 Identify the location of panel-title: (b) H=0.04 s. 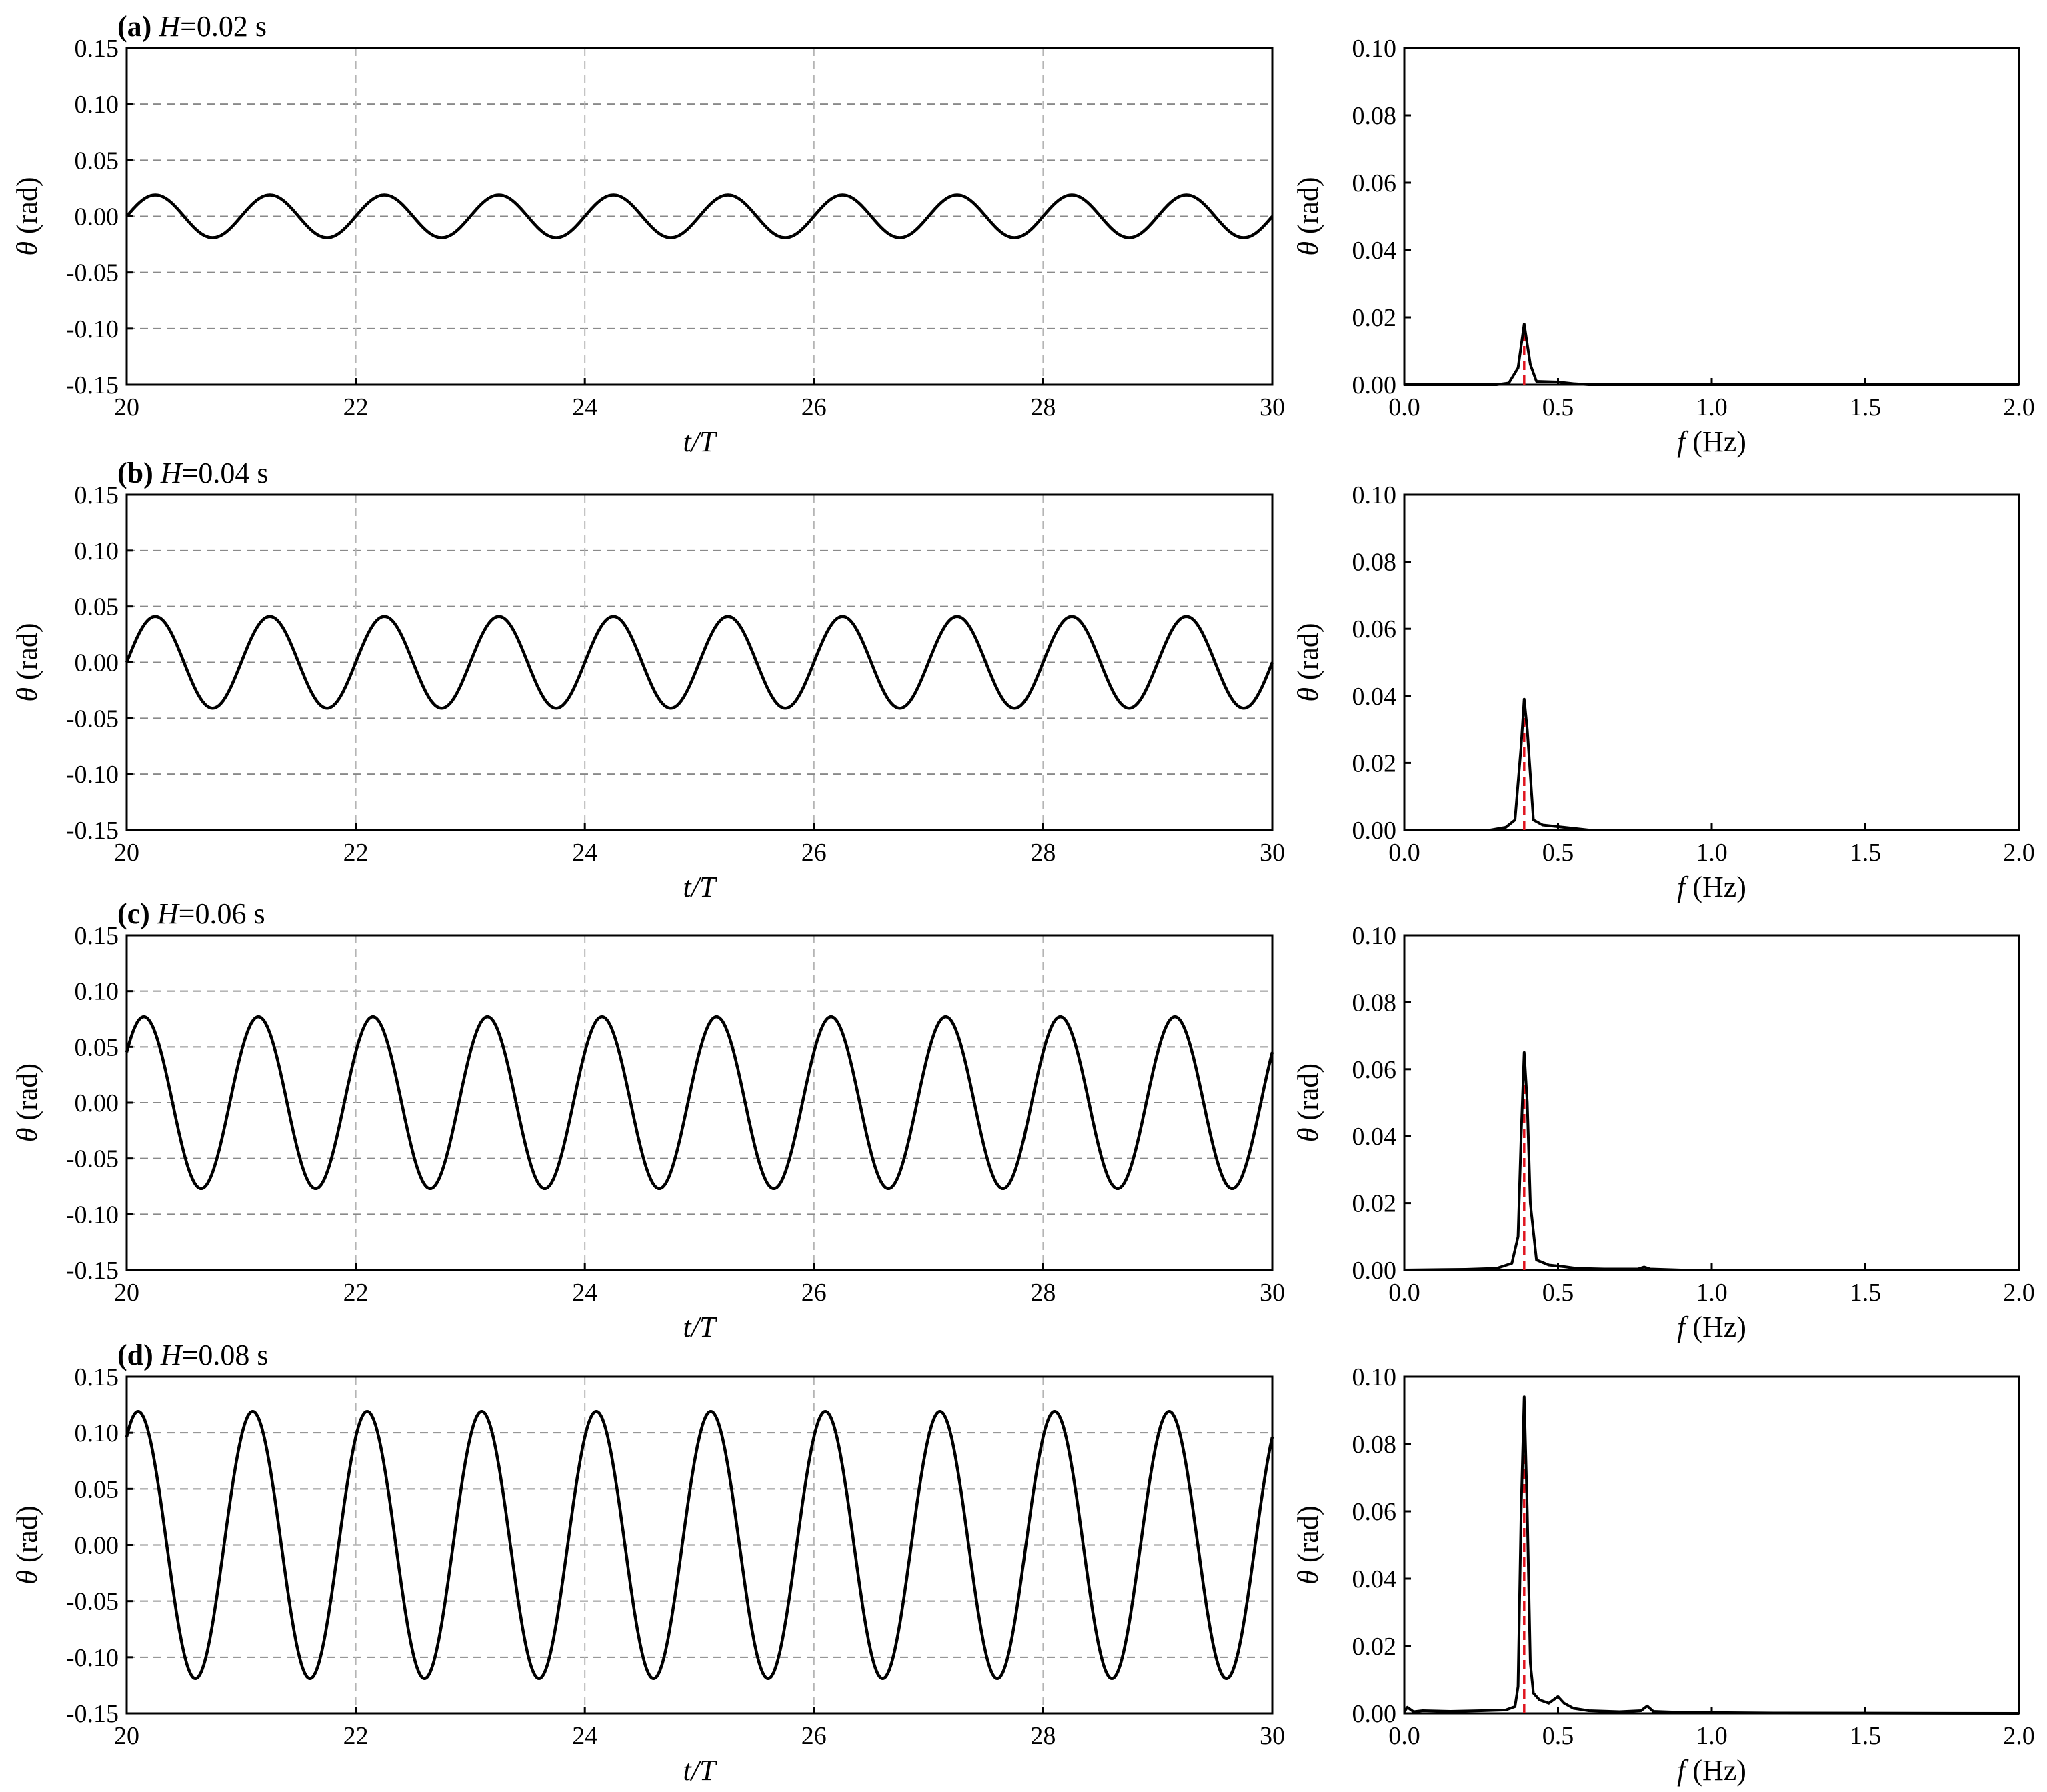
(193, 473).